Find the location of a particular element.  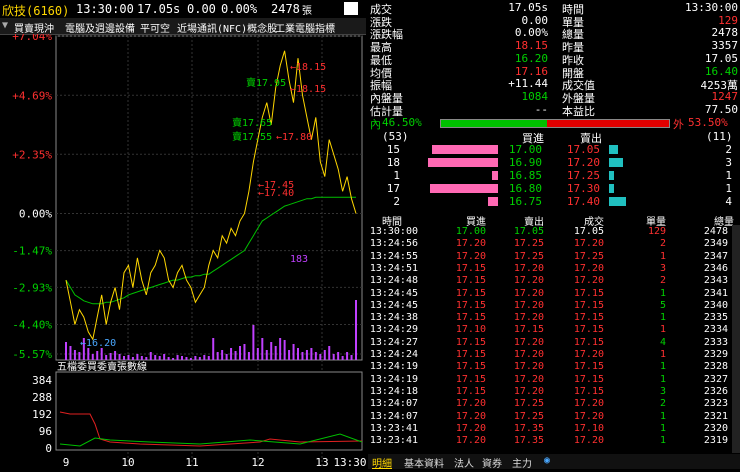

header-volume: 2478 is located at coordinates (285, 9).